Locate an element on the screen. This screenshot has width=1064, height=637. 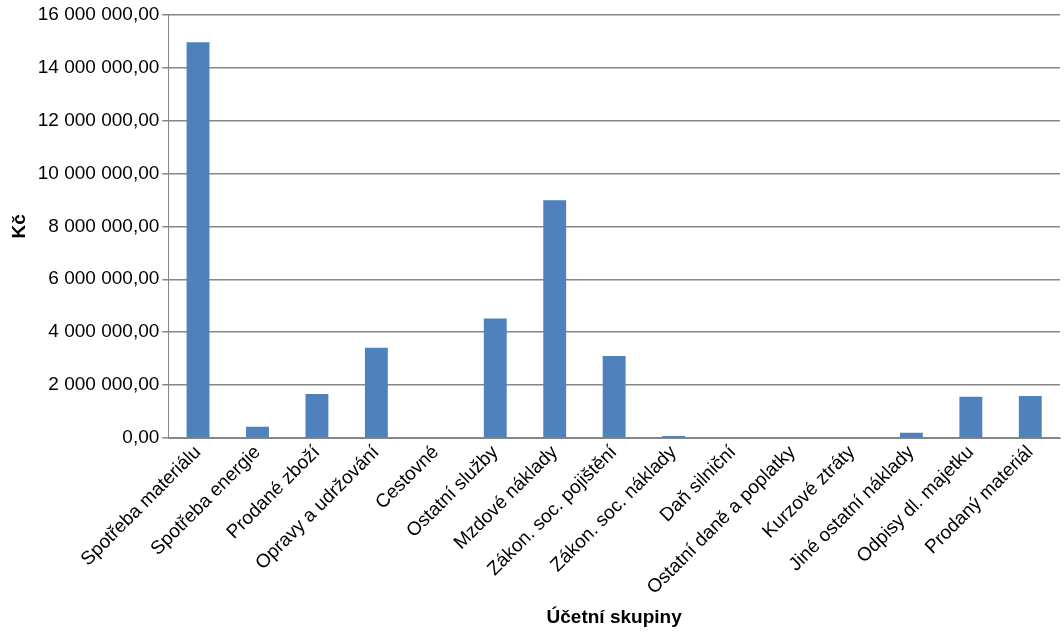
y-tick-label: 8 000 000,00 is located at coordinates (104, 225).